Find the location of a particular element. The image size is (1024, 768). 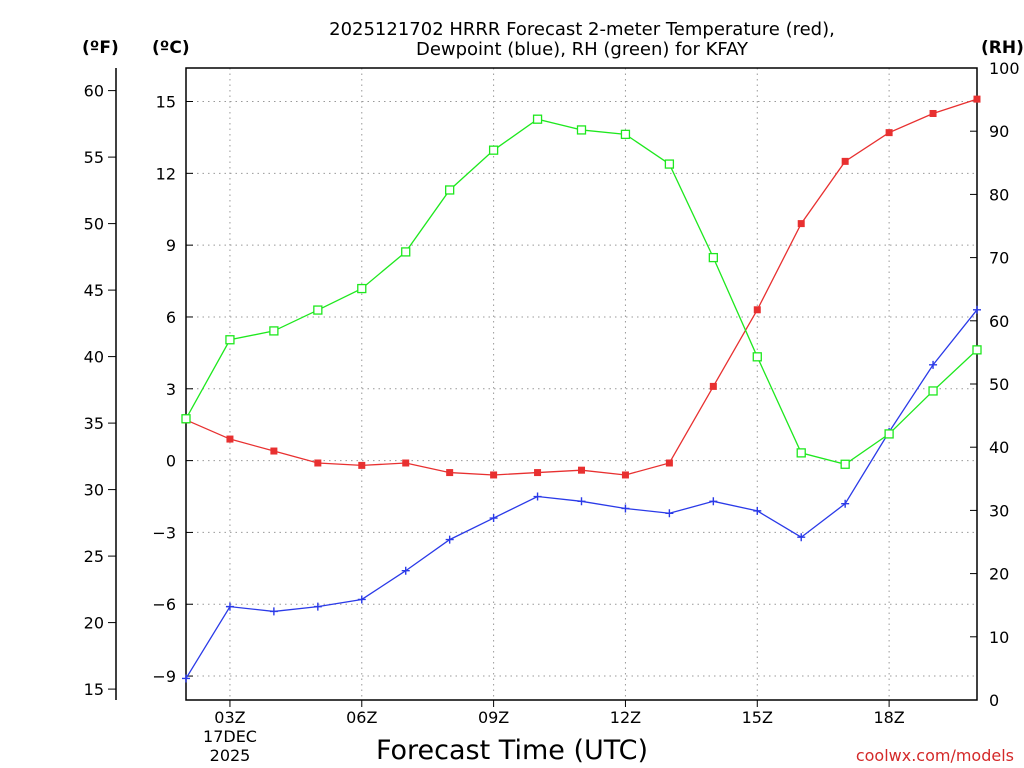

chart-title-line-2: Dewpoint (blue), RH (green) for KFAY is located at coordinates (582, 49).